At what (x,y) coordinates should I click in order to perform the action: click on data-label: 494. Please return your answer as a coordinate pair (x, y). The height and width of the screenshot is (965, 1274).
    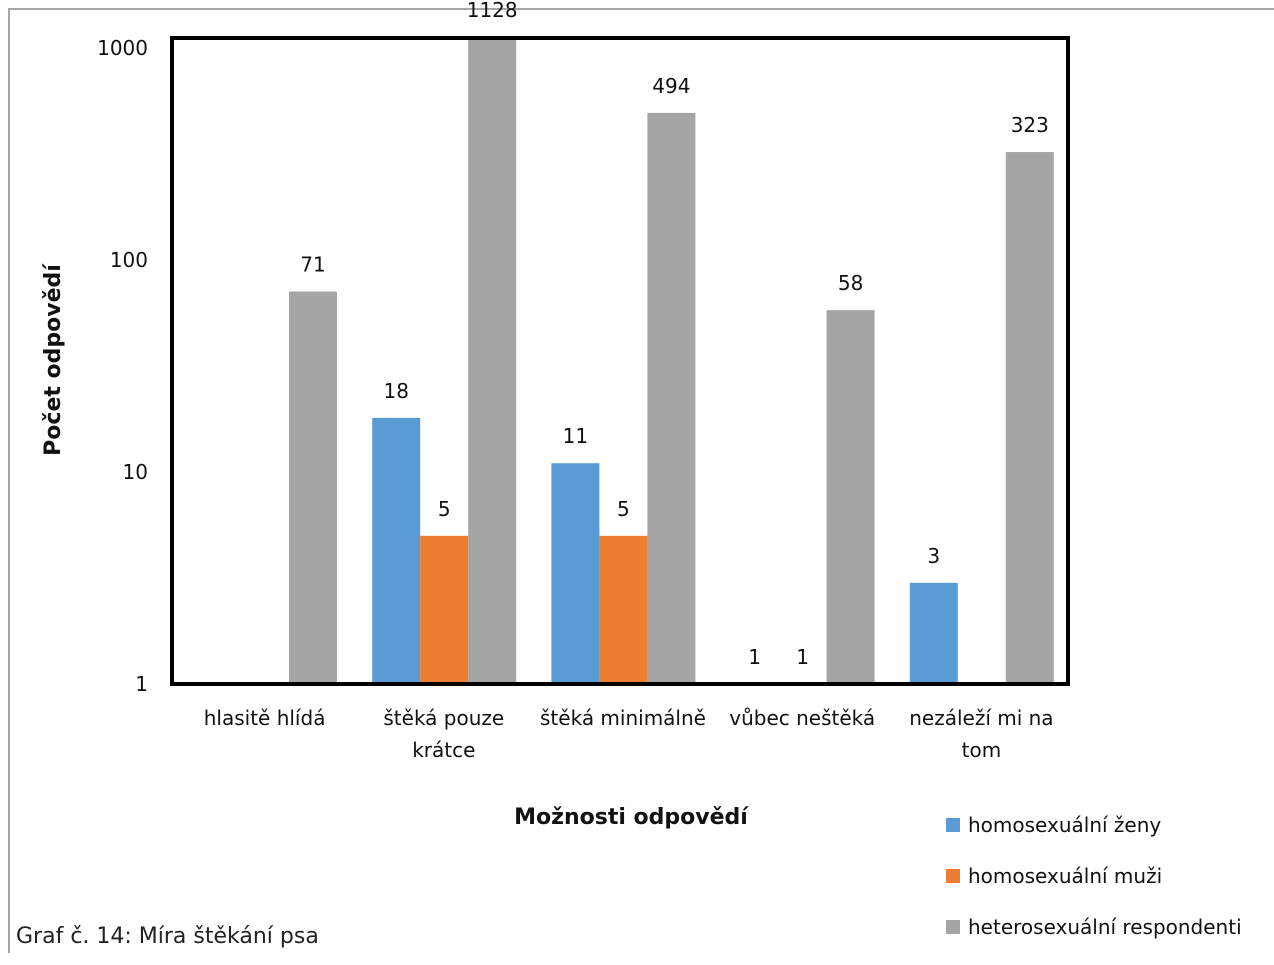
    Looking at the image, I should click on (671, 86).